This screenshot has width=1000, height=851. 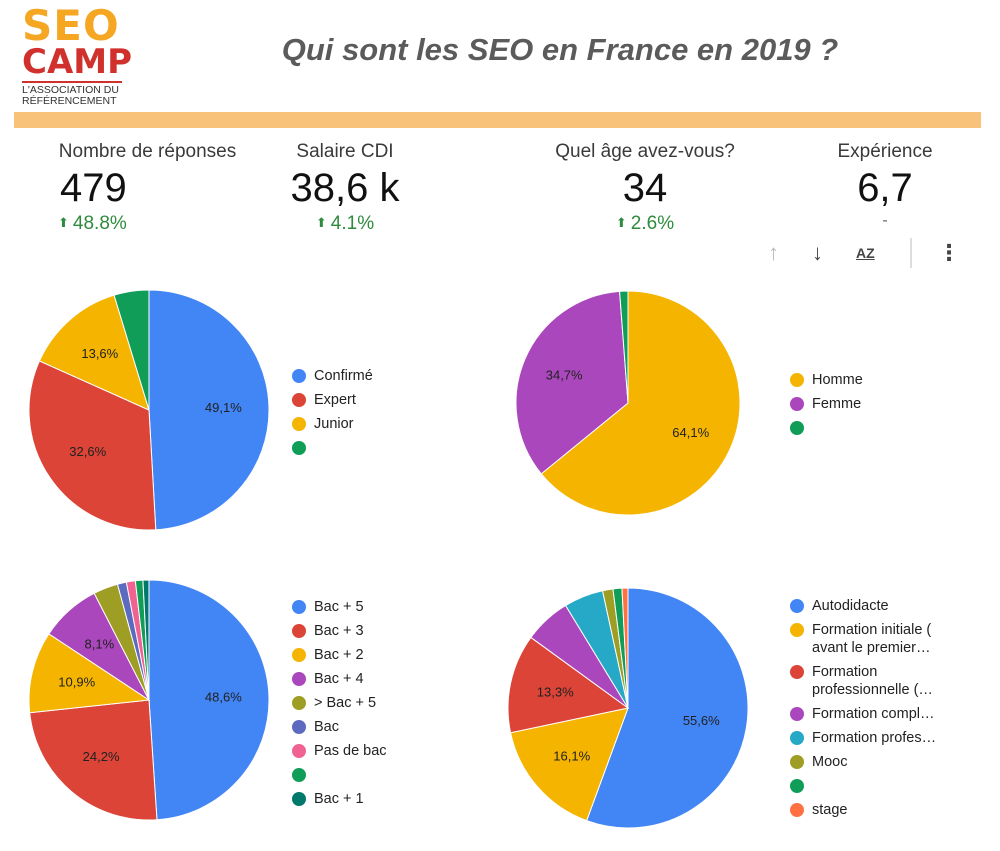 I want to click on legend-item: Bac + 3, so click(x=372, y=631).